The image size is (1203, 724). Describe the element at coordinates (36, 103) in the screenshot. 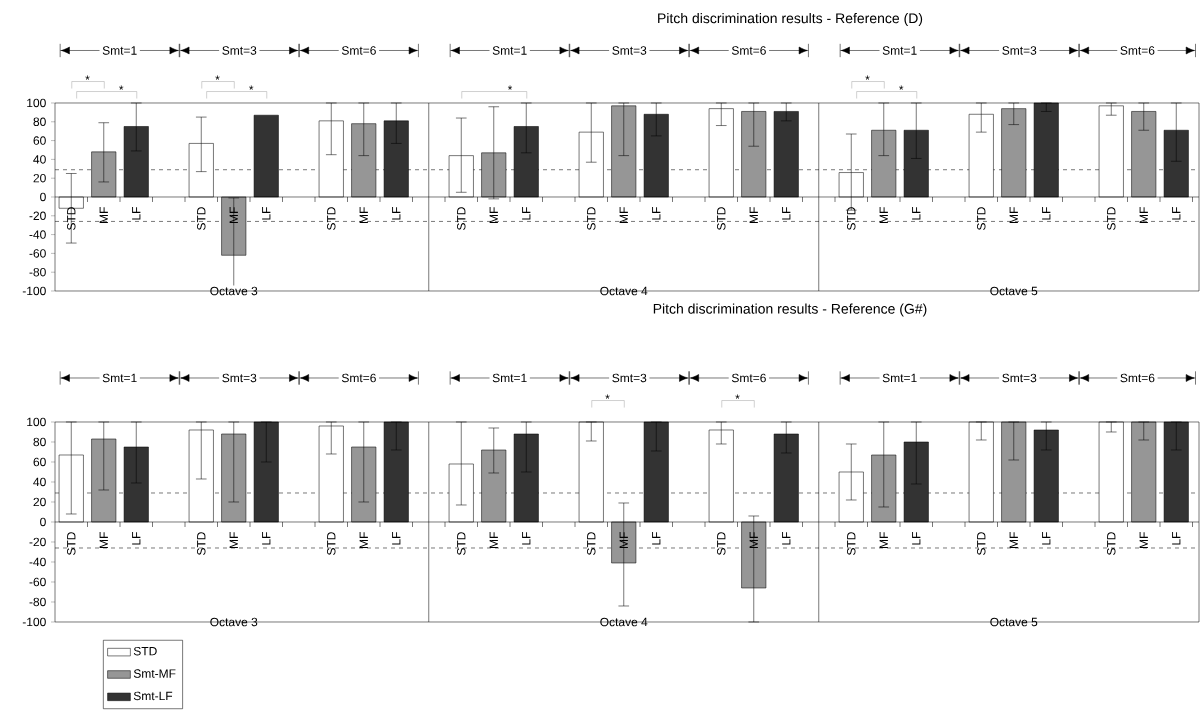

I see `y-tick-label: 100` at that location.